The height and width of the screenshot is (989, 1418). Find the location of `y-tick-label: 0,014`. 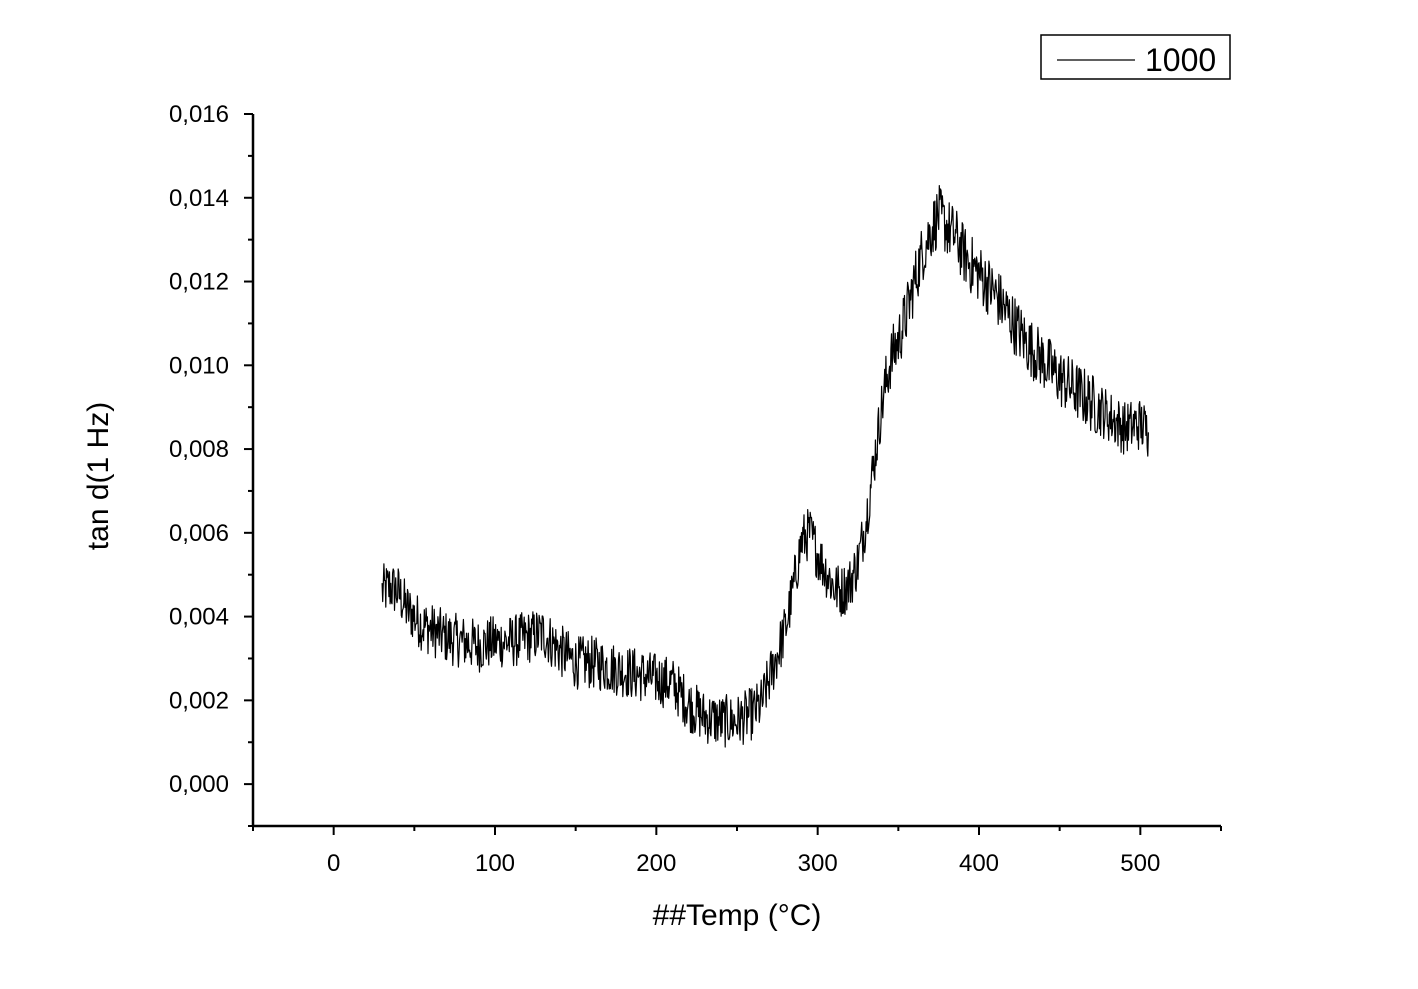

y-tick-label: 0,014 is located at coordinates (199, 198).